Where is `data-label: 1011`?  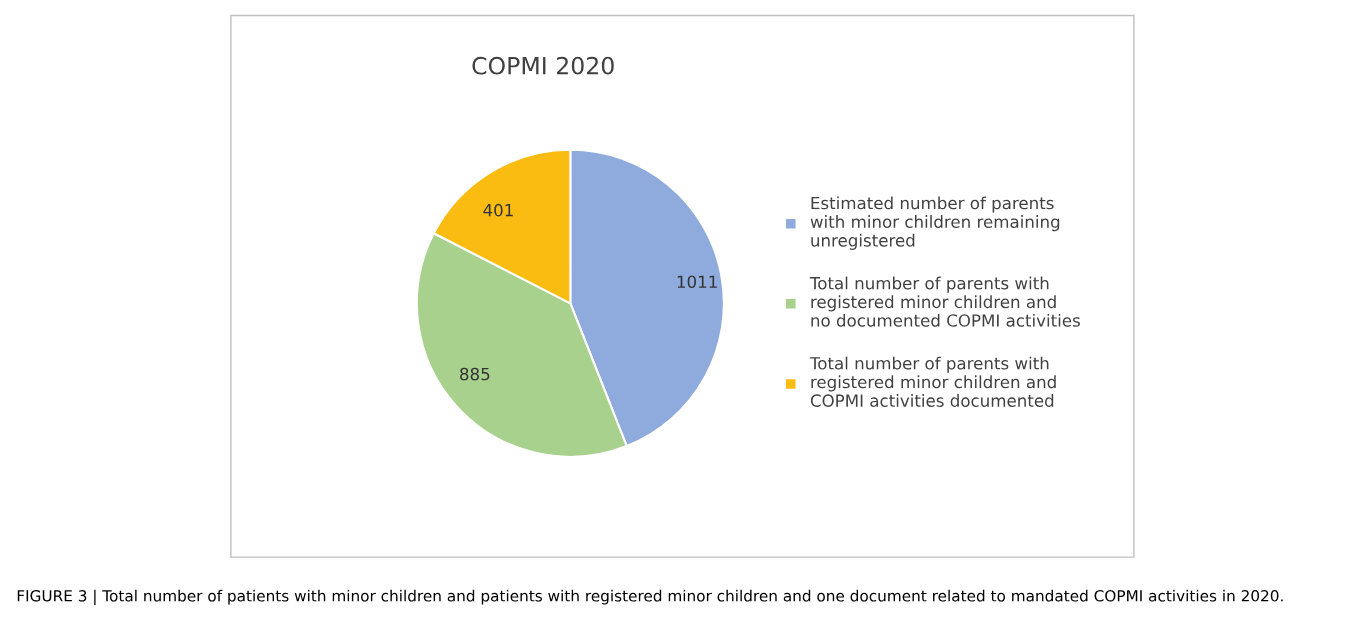 data-label: 1011 is located at coordinates (697, 282).